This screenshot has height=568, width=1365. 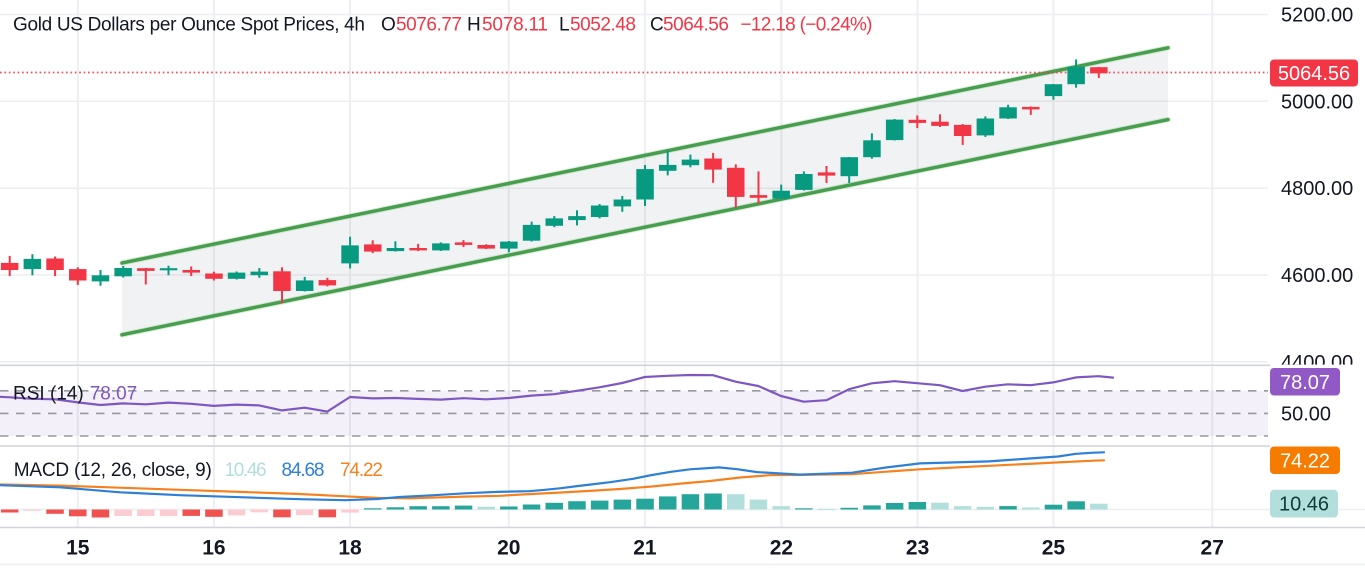 I want to click on svg-text: 4800.00, so click(x=1317, y=189).